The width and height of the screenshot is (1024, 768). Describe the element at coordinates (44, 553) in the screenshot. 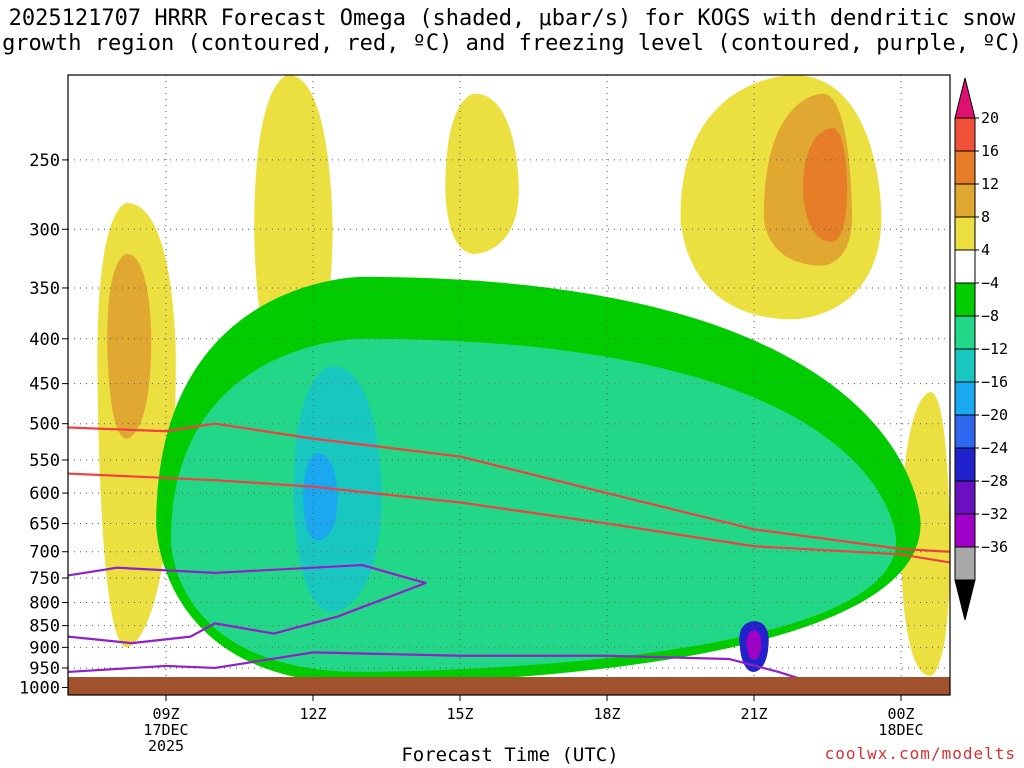

I see `y-tick-label-700: 700` at that location.